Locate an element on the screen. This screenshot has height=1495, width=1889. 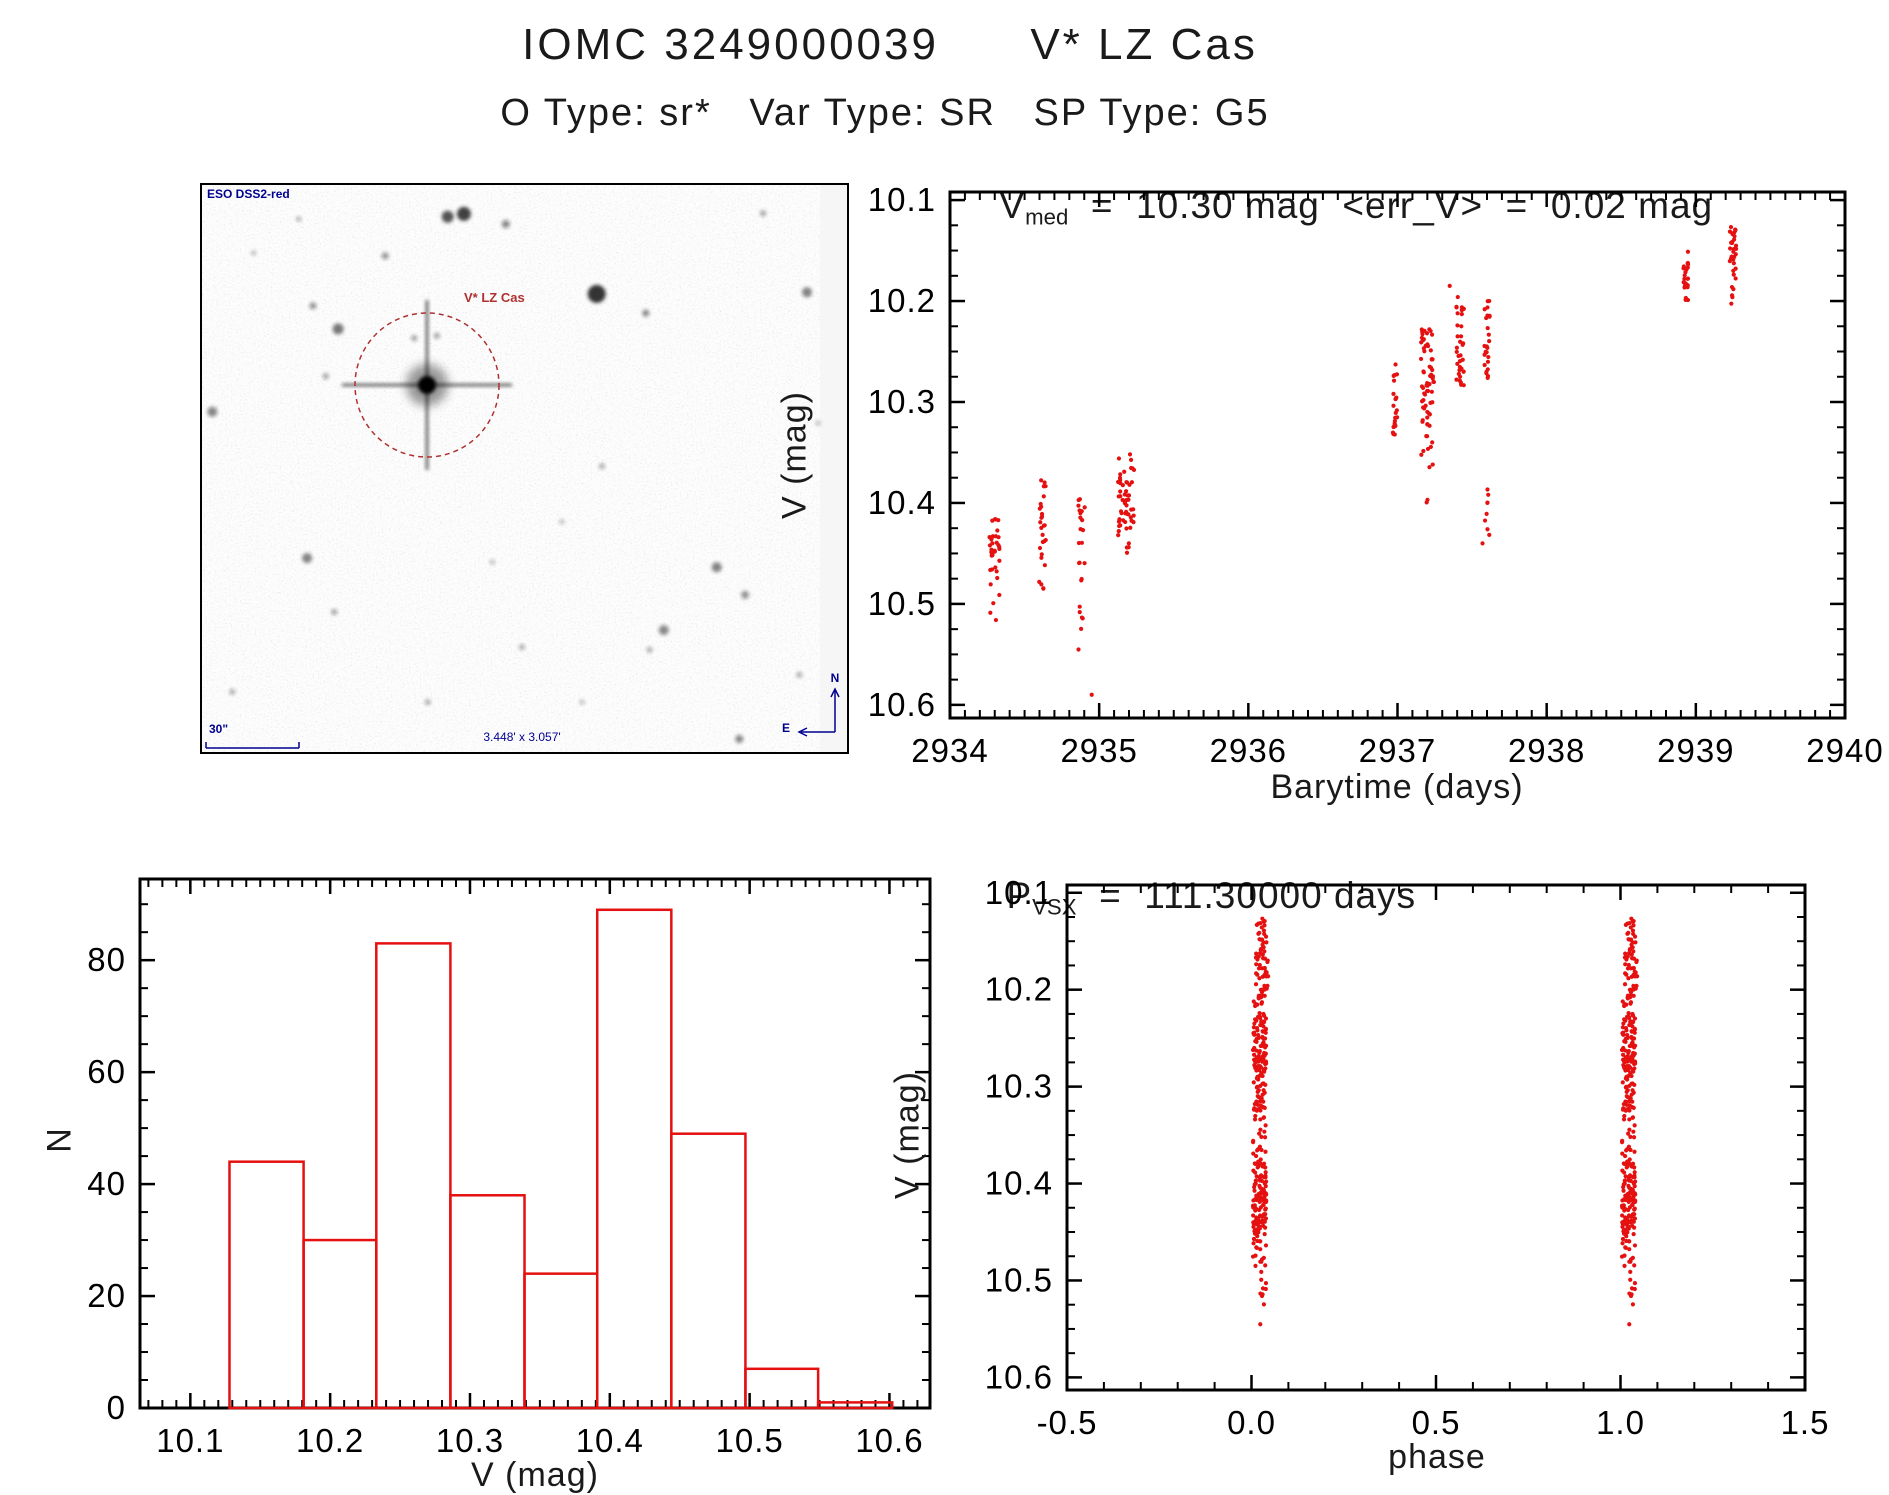
page-subtitle: O Type: sr* Var Type: SR SP Type: G5 is located at coordinates (885, 113).